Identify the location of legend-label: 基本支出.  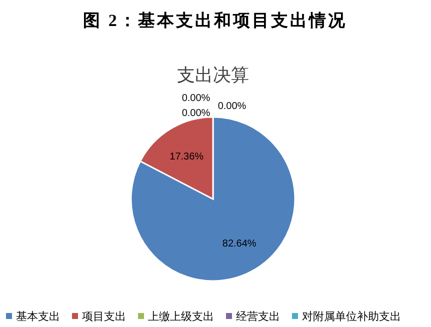
(38, 316).